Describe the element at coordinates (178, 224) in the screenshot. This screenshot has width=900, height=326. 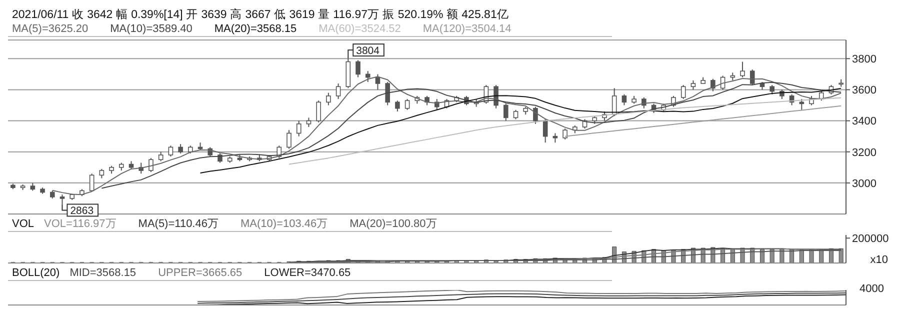
I see `text: MA(5)=110.46万` at that location.